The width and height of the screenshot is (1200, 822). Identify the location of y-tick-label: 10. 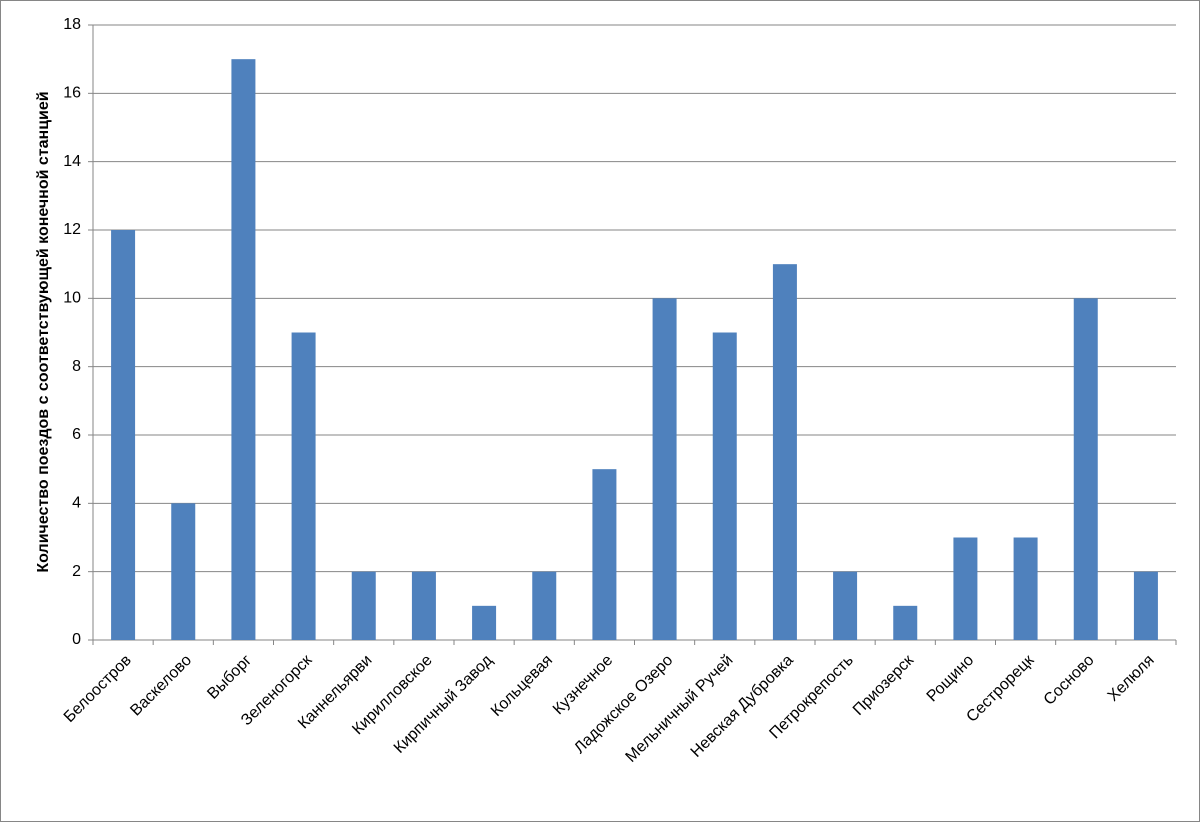
(72, 298).